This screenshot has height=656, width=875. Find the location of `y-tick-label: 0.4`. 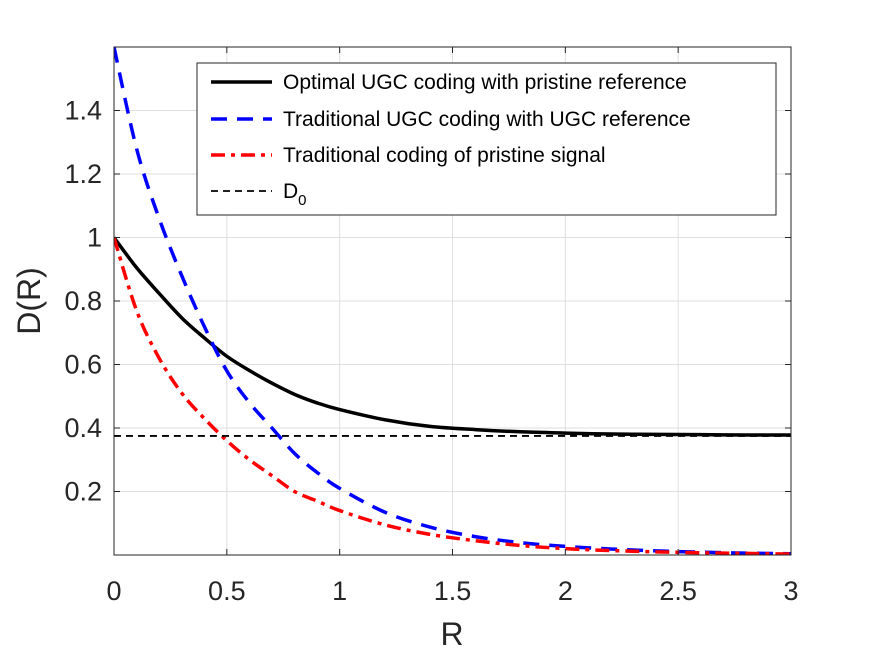

y-tick-label: 0.4 is located at coordinates (83, 428).